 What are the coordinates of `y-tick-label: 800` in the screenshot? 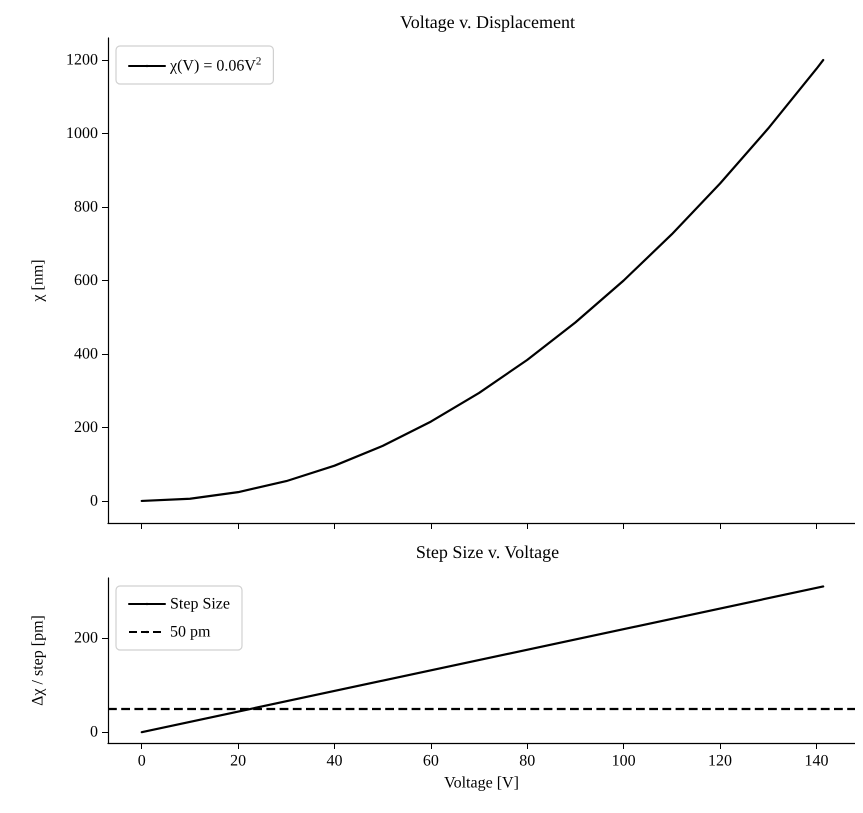 It's located at (86, 207).